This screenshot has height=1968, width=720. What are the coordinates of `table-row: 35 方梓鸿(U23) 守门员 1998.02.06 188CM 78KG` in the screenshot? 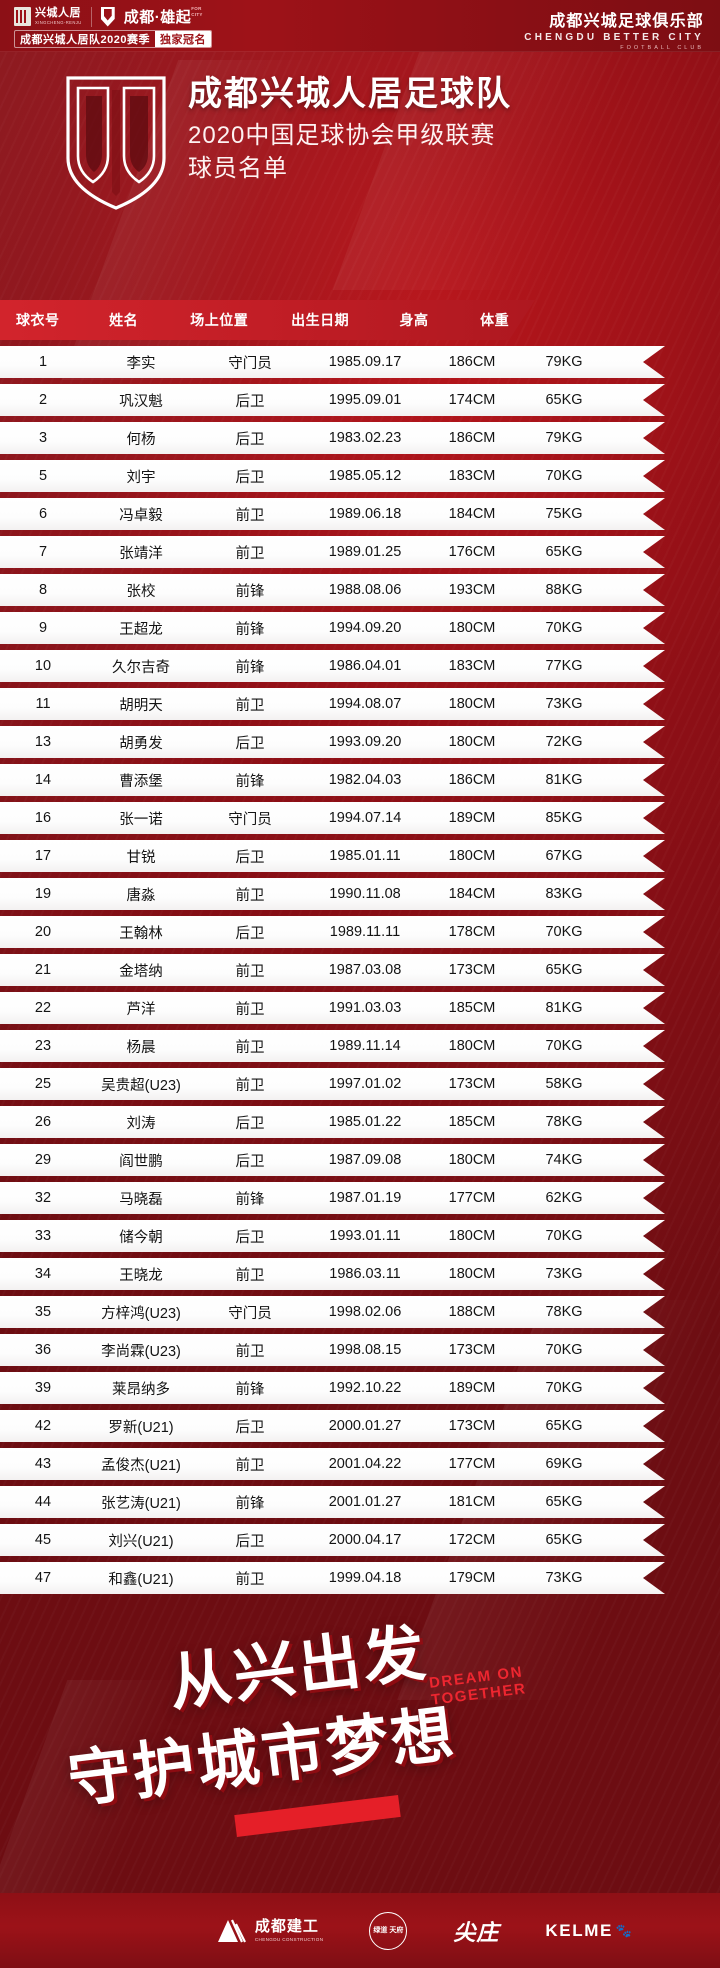 It's located at (332, 1312).